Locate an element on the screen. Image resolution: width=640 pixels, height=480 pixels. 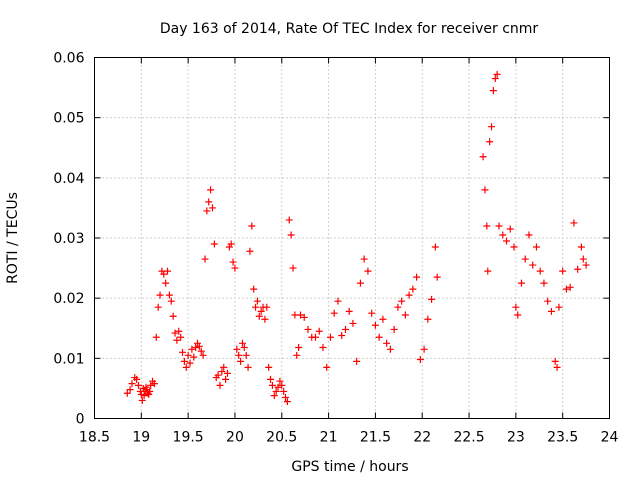
x-tick-label: 23.5 is located at coordinates (562, 438).